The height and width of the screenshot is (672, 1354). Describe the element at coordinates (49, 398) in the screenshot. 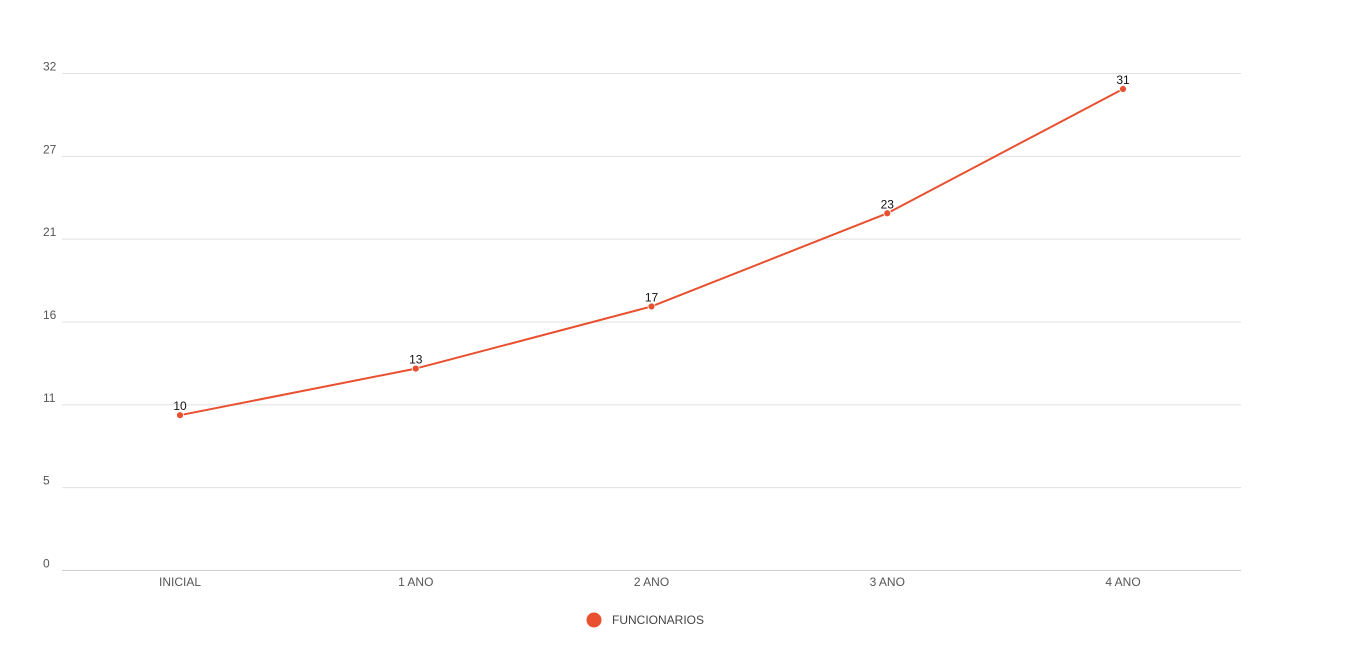

I see `y-tick-label: 11` at that location.